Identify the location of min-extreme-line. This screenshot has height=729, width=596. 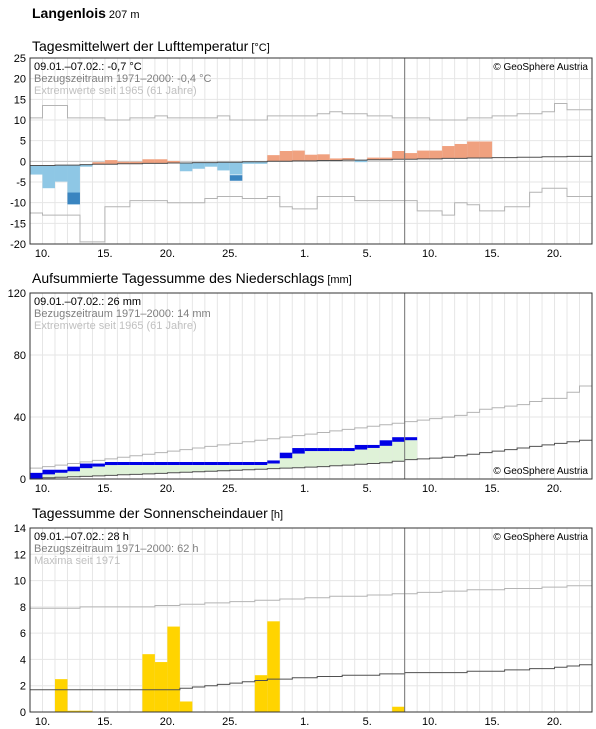
(311, 215).